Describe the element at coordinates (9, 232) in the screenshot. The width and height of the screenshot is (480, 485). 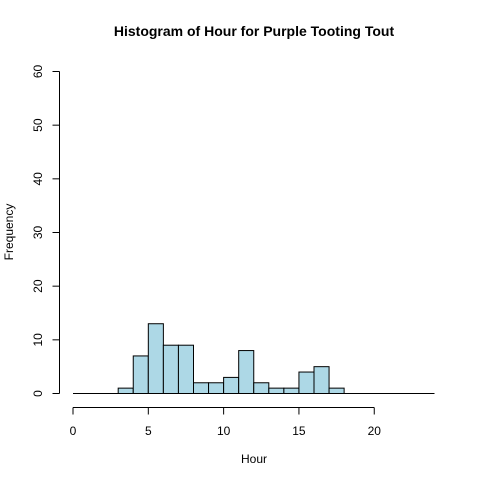
I see `y-axis-label: Frequency` at that location.